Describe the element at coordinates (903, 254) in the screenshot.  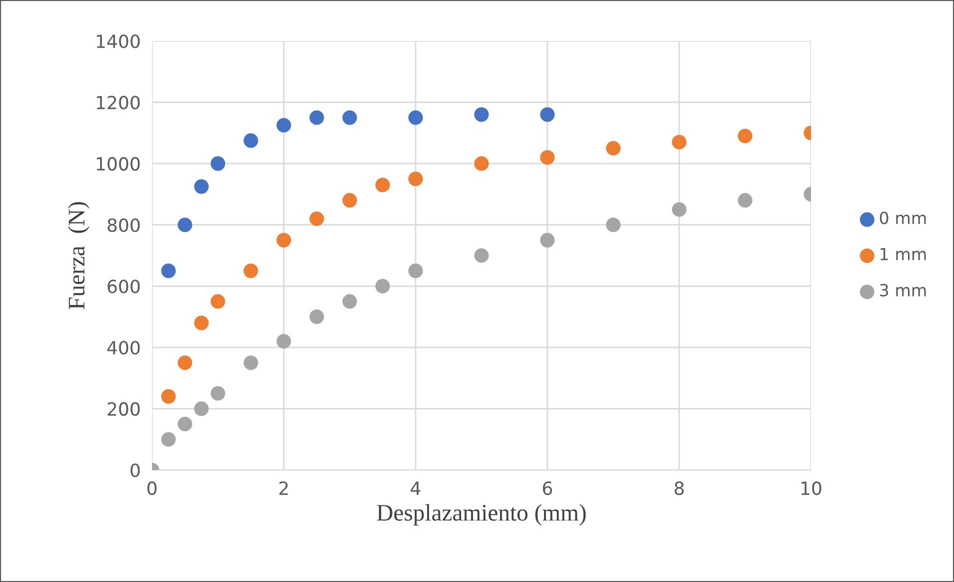
I see `legend-label: 1 mm` at that location.